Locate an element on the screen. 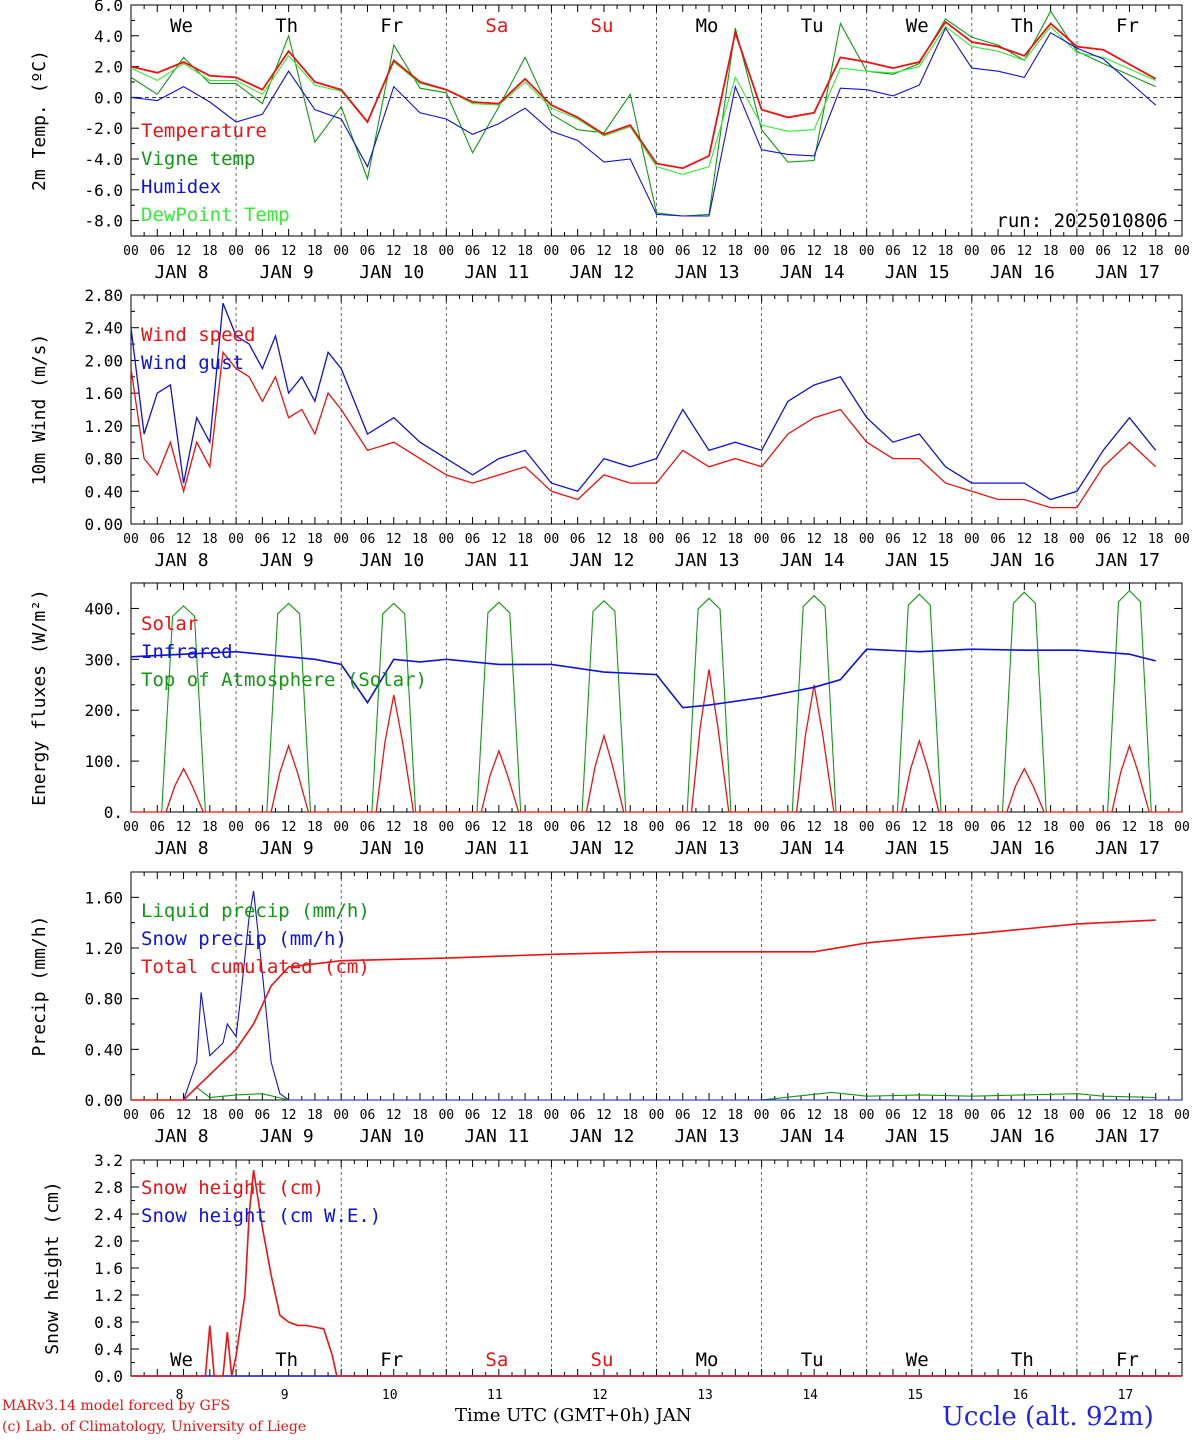 The image size is (1194, 1440). series-humidex is located at coordinates (643, 121).